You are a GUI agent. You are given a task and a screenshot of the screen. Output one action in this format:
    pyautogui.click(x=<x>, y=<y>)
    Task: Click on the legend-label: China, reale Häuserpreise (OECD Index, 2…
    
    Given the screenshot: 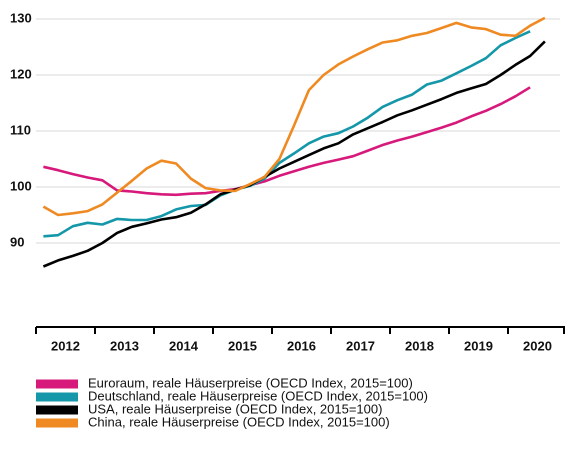 What is the action you would take?
    pyautogui.click(x=239, y=421)
    